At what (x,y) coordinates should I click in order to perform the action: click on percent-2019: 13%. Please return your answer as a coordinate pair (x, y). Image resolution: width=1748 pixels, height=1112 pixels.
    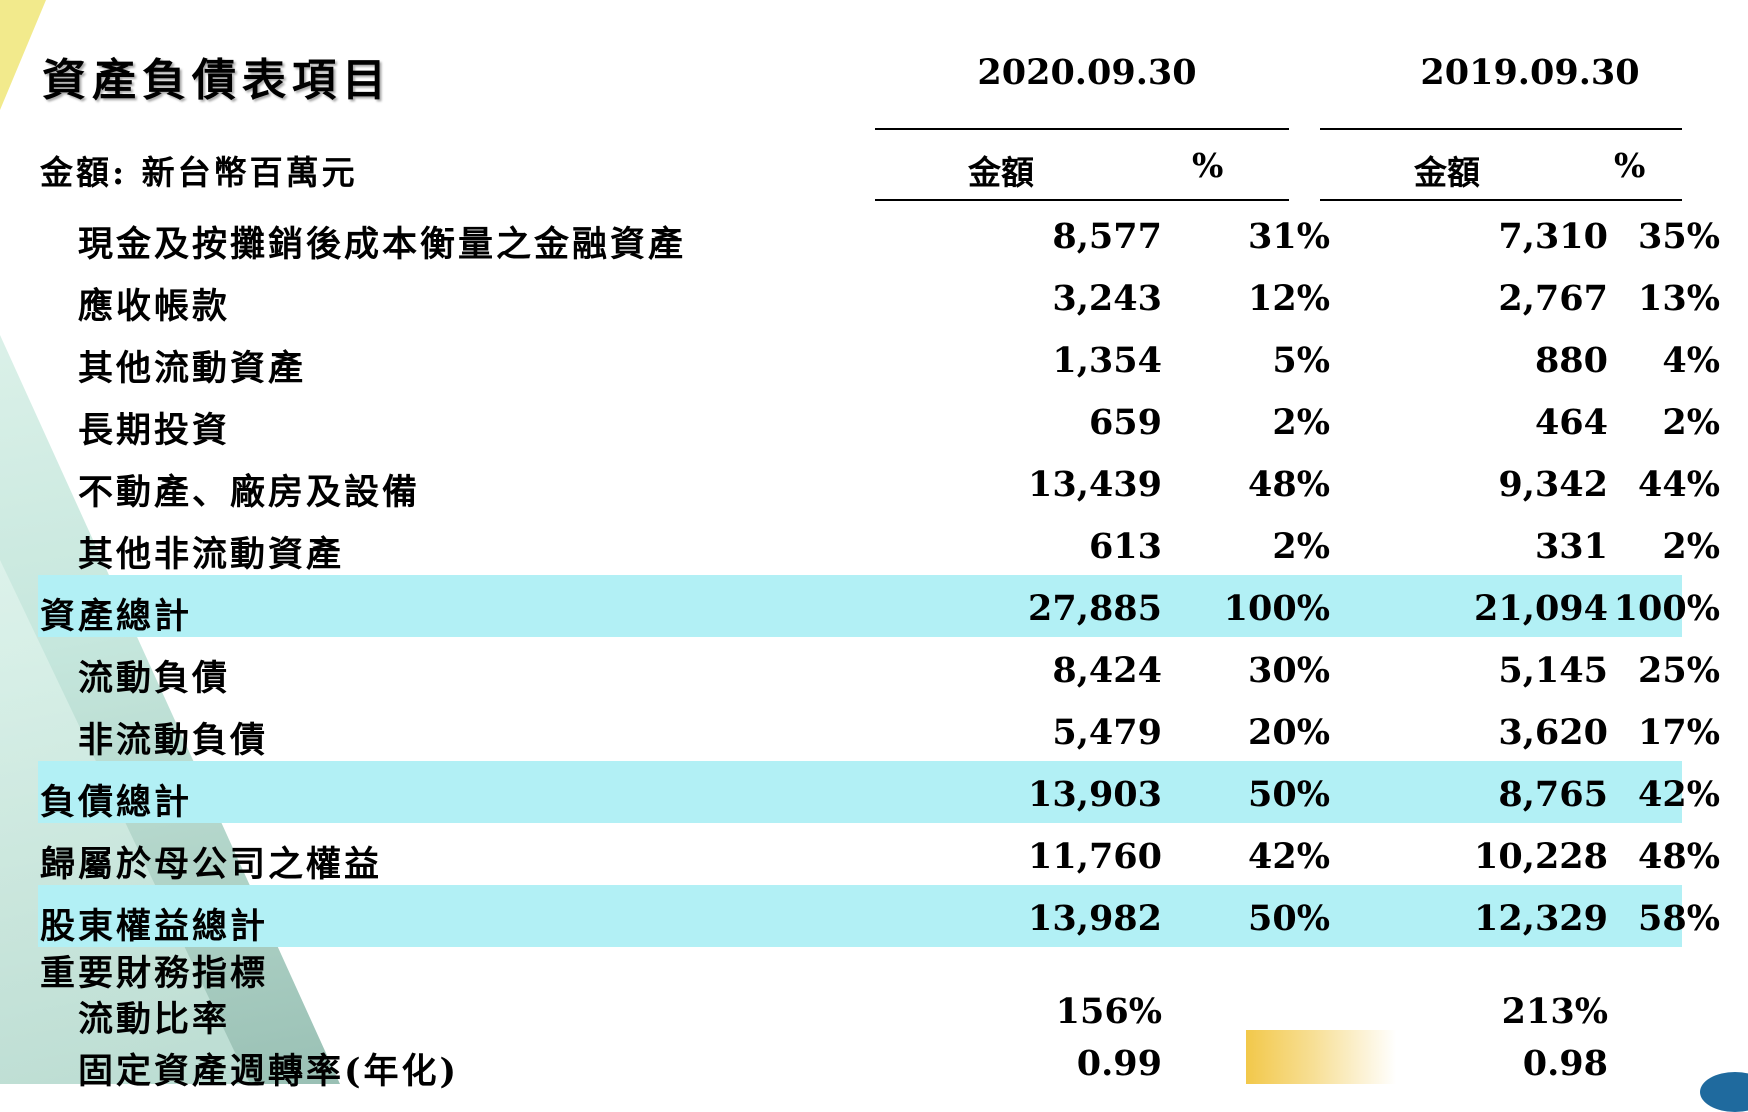
    Looking at the image, I should click on (1679, 298).